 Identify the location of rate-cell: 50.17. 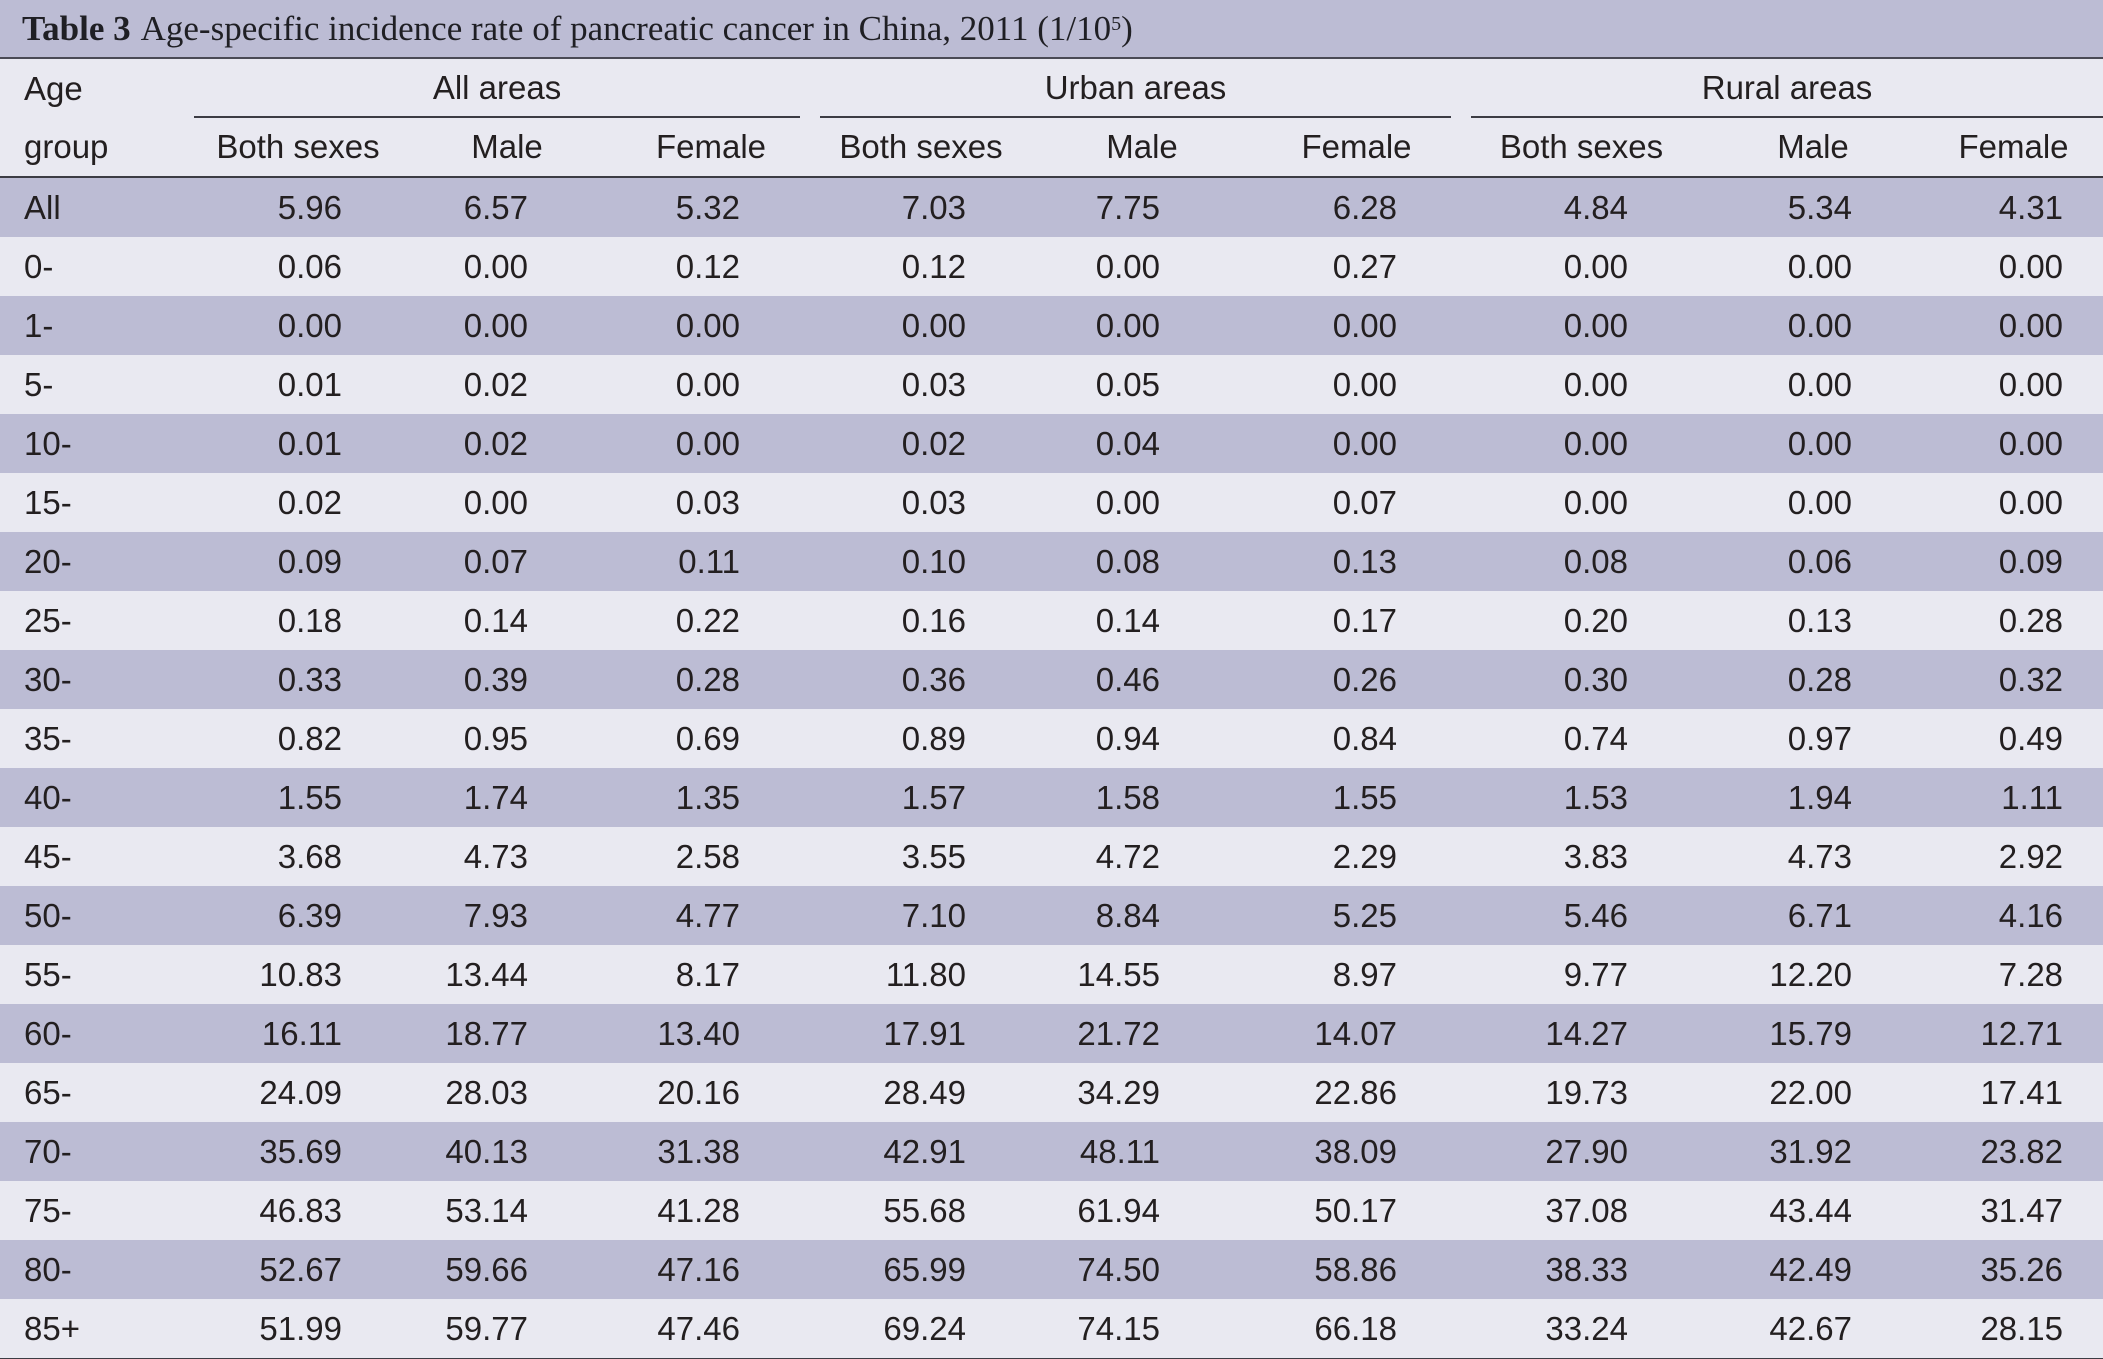
(1357, 1210).